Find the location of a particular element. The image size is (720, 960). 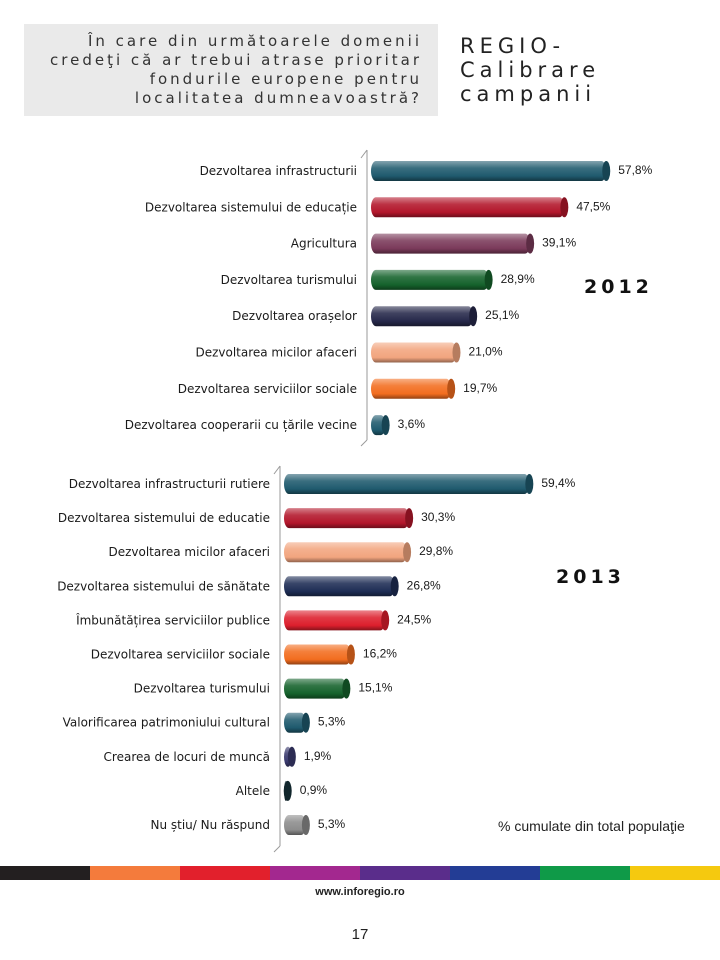

color-strip is located at coordinates (360, 873).